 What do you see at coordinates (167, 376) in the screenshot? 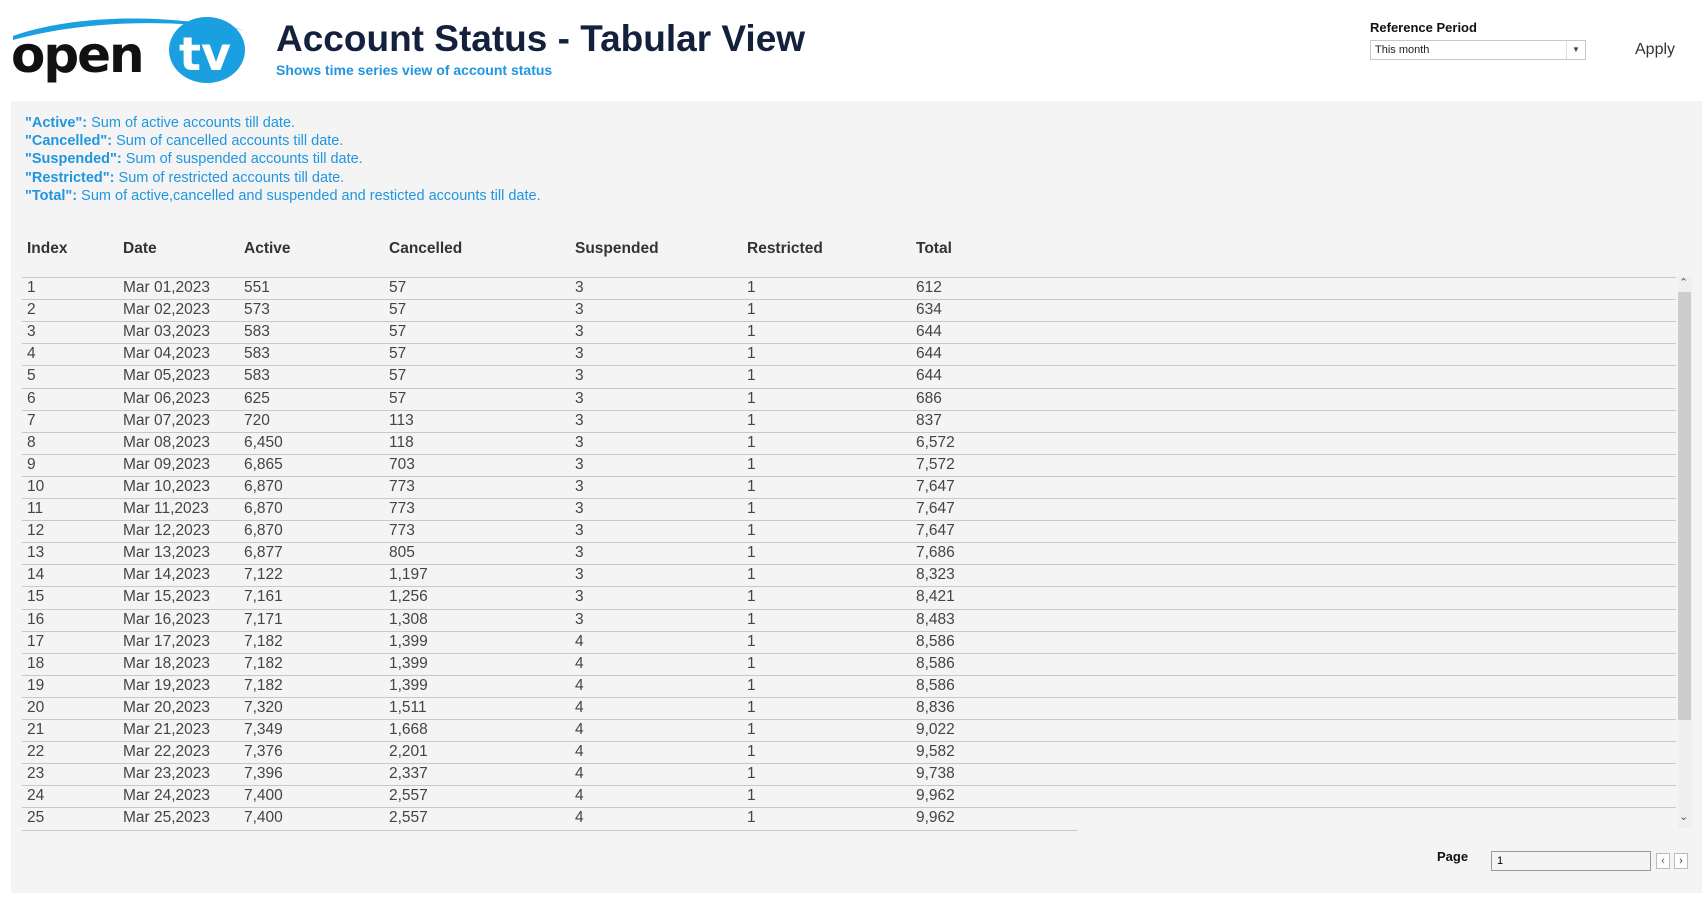
I see `cell-date: Mar 05,2023` at bounding box center [167, 376].